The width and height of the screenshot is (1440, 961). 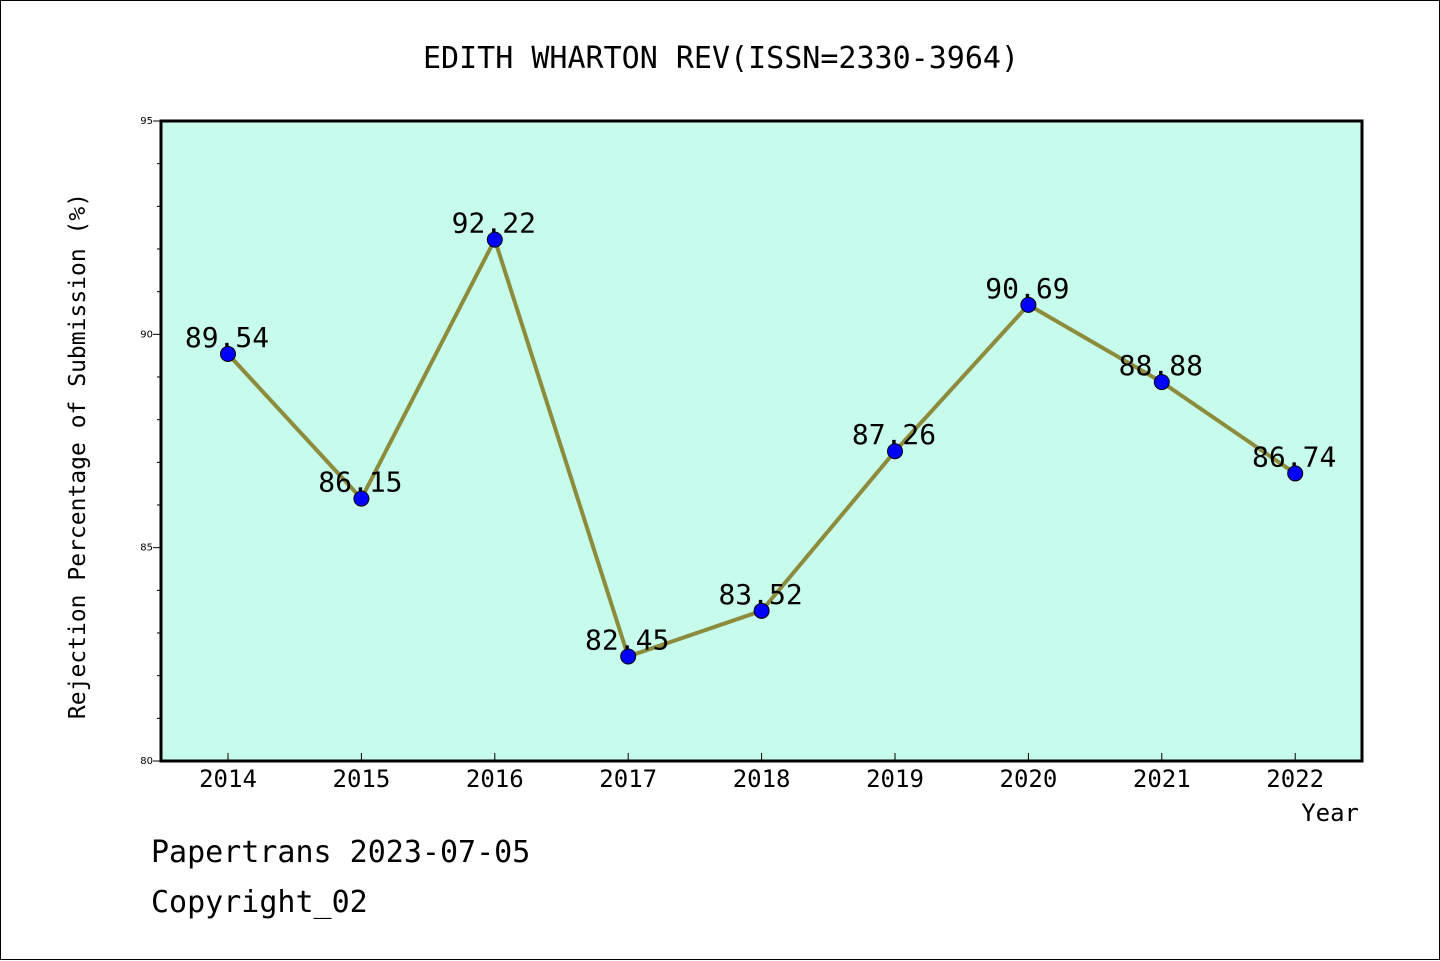 I want to click on y-tick-label: 95, so click(x=146, y=121).